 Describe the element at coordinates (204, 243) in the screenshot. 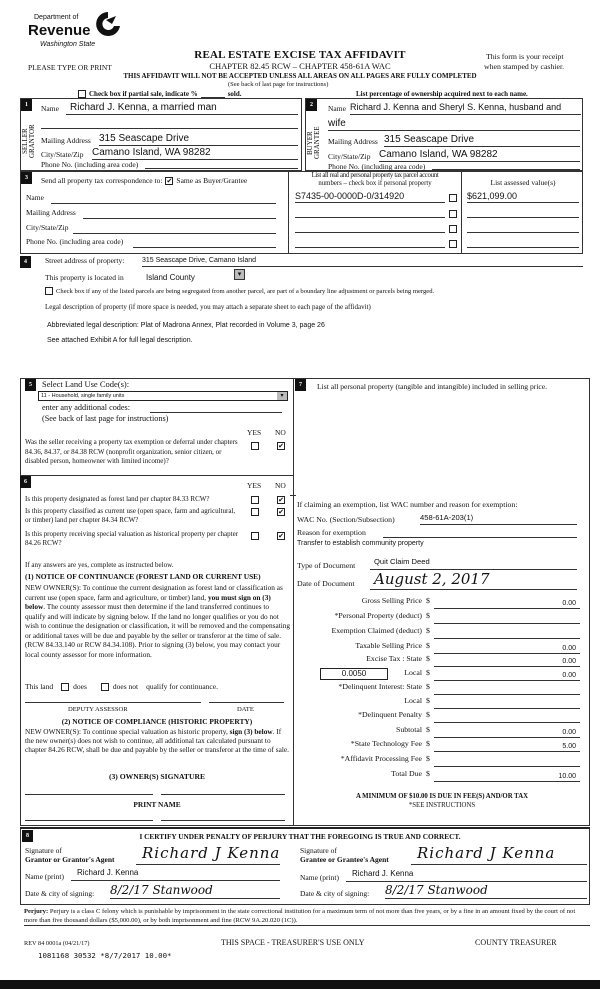

I see `correspondence-phone-field` at that location.